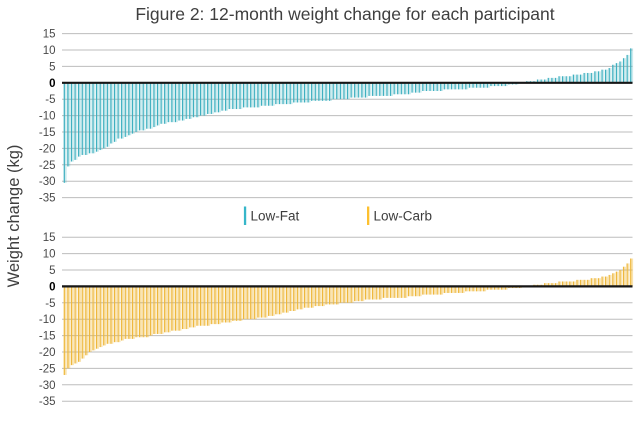 Image resolution: width=636 pixels, height=423 pixels. I want to click on svg-text: Low-Fat, so click(275, 216).